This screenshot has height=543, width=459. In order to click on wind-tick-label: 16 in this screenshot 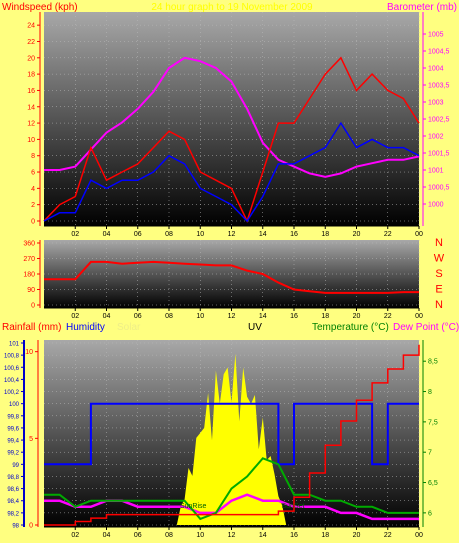, I will do `click(31, 91)`.